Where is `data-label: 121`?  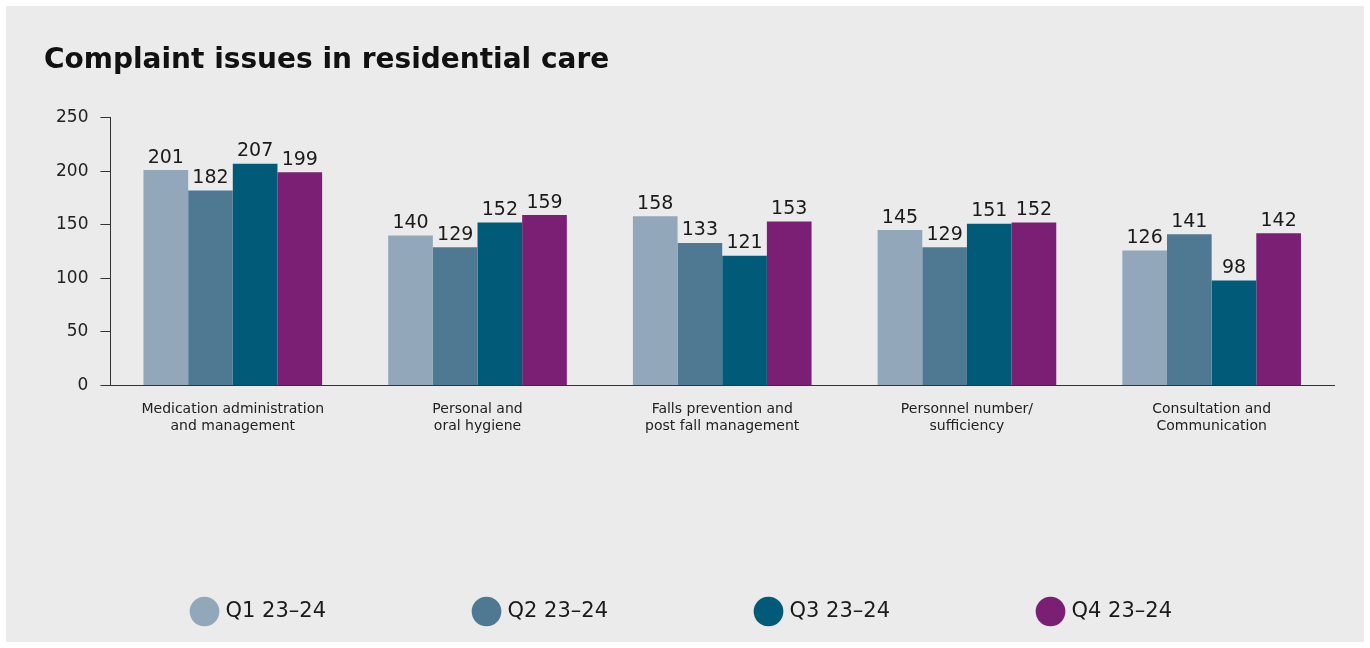 data-label: 121 is located at coordinates (744, 241).